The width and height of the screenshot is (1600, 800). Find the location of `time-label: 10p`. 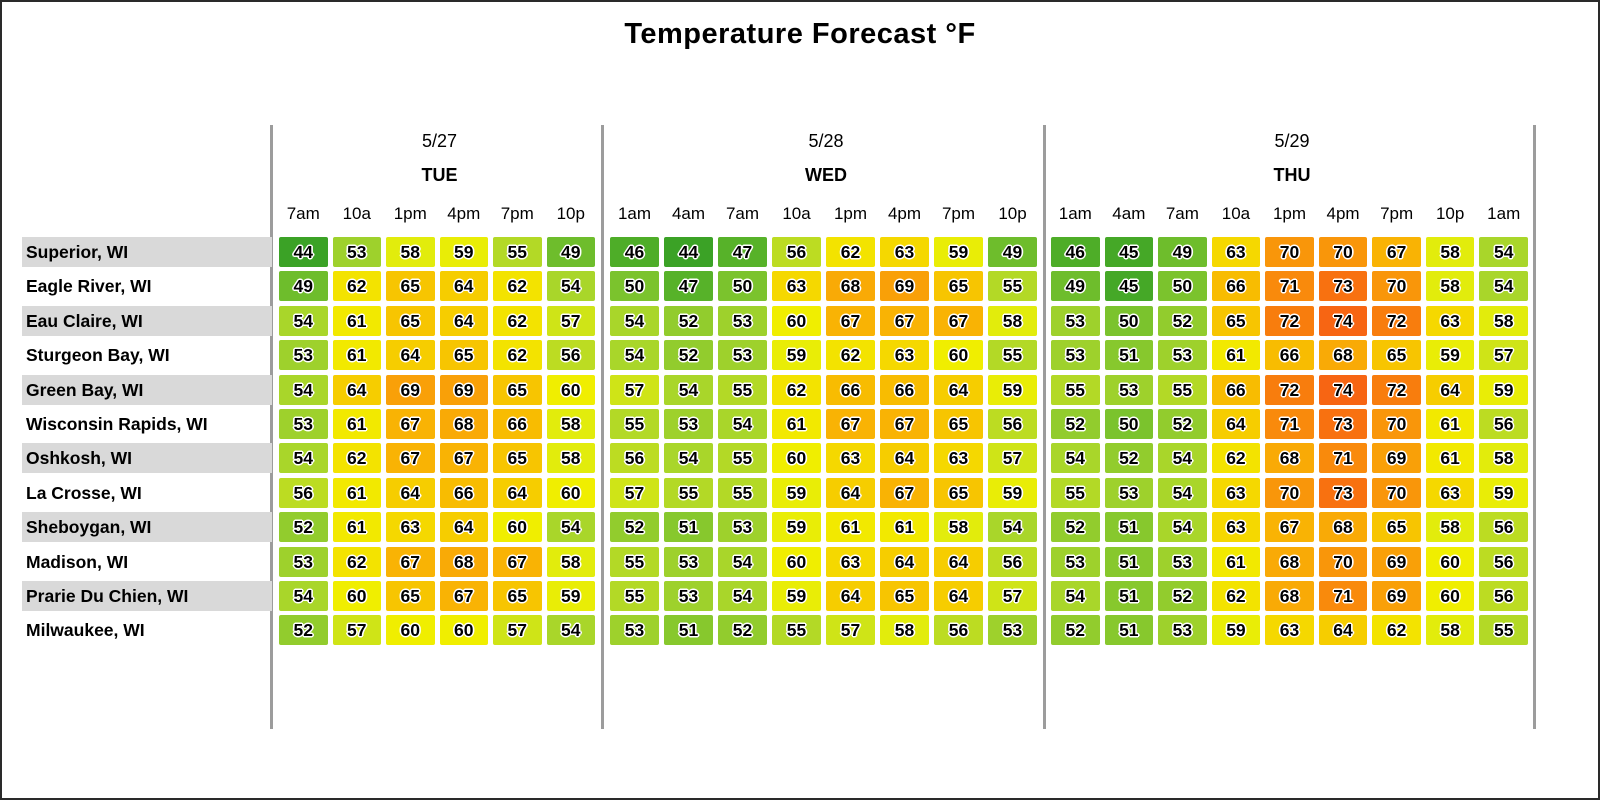

time-label: 10p is located at coordinates (1450, 213).